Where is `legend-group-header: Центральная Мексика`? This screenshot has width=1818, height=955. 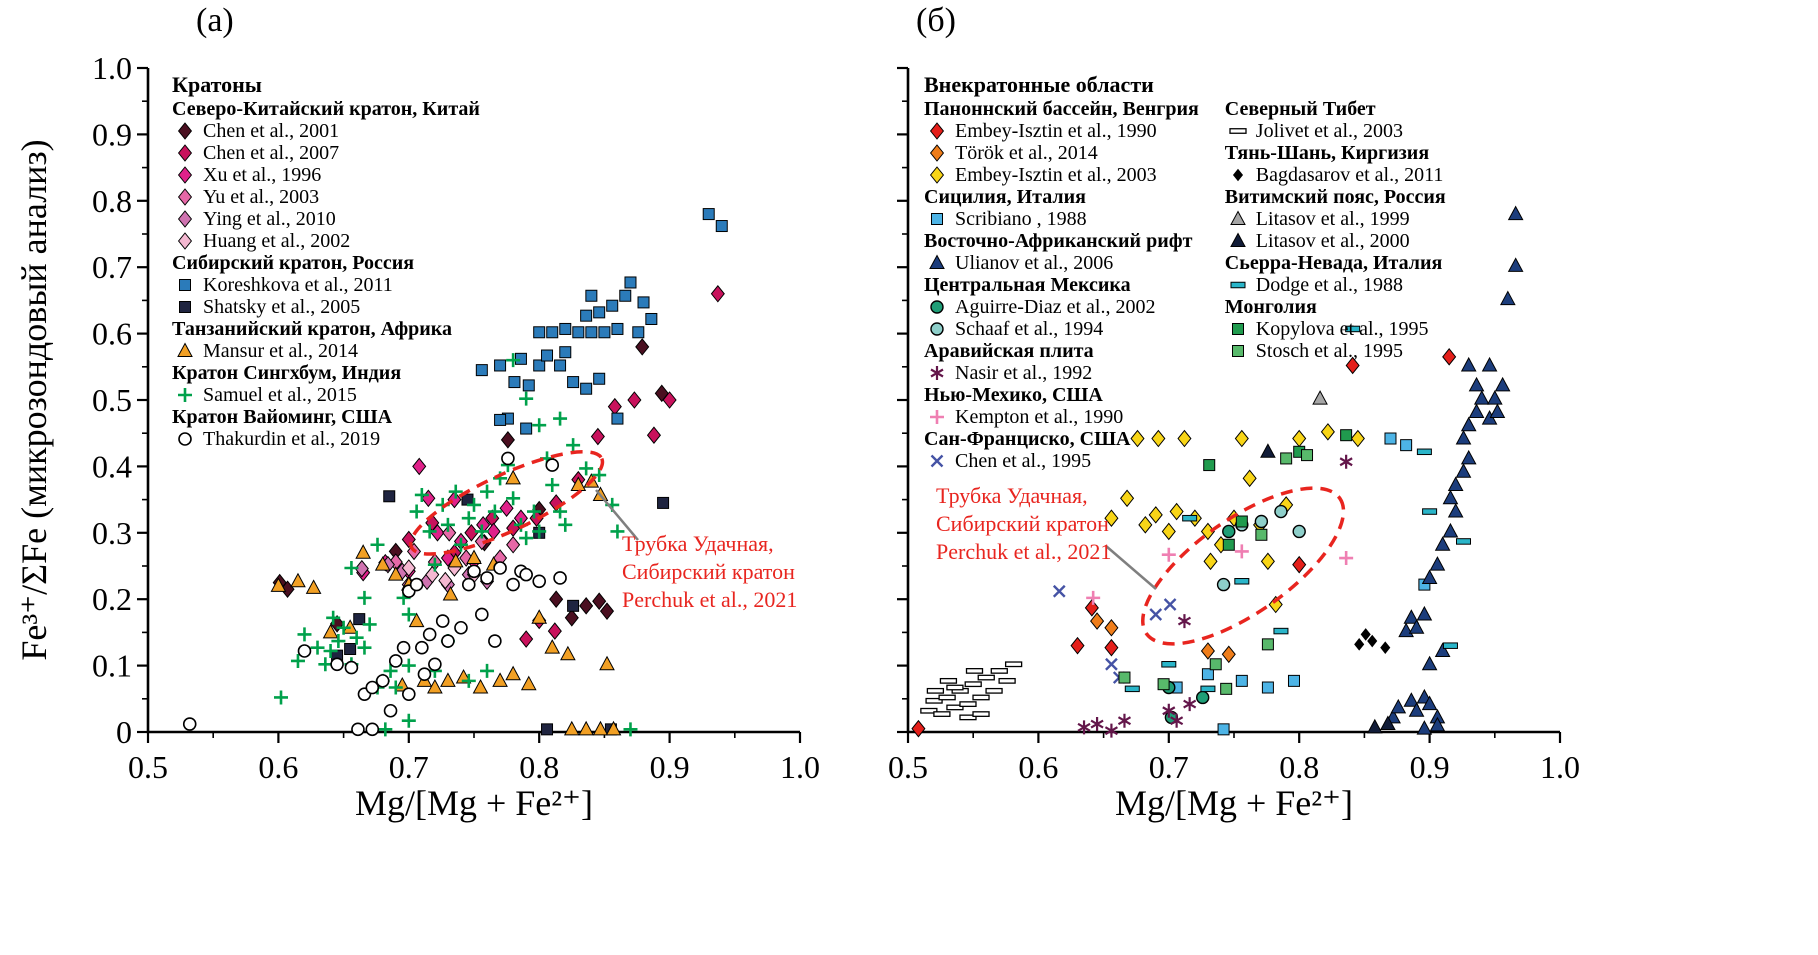
legend-group-header: Центральная Мексика is located at coordinates (1027, 285).